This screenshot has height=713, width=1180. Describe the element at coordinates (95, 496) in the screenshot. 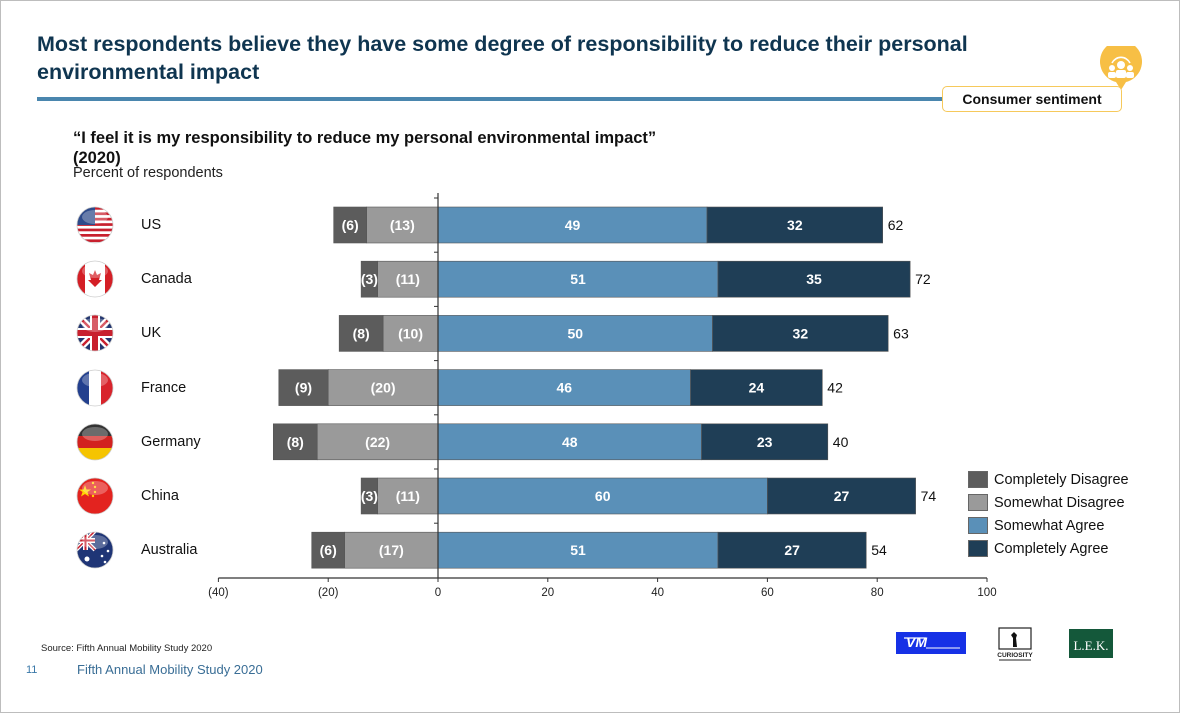

I see `china-flag-icon` at that location.